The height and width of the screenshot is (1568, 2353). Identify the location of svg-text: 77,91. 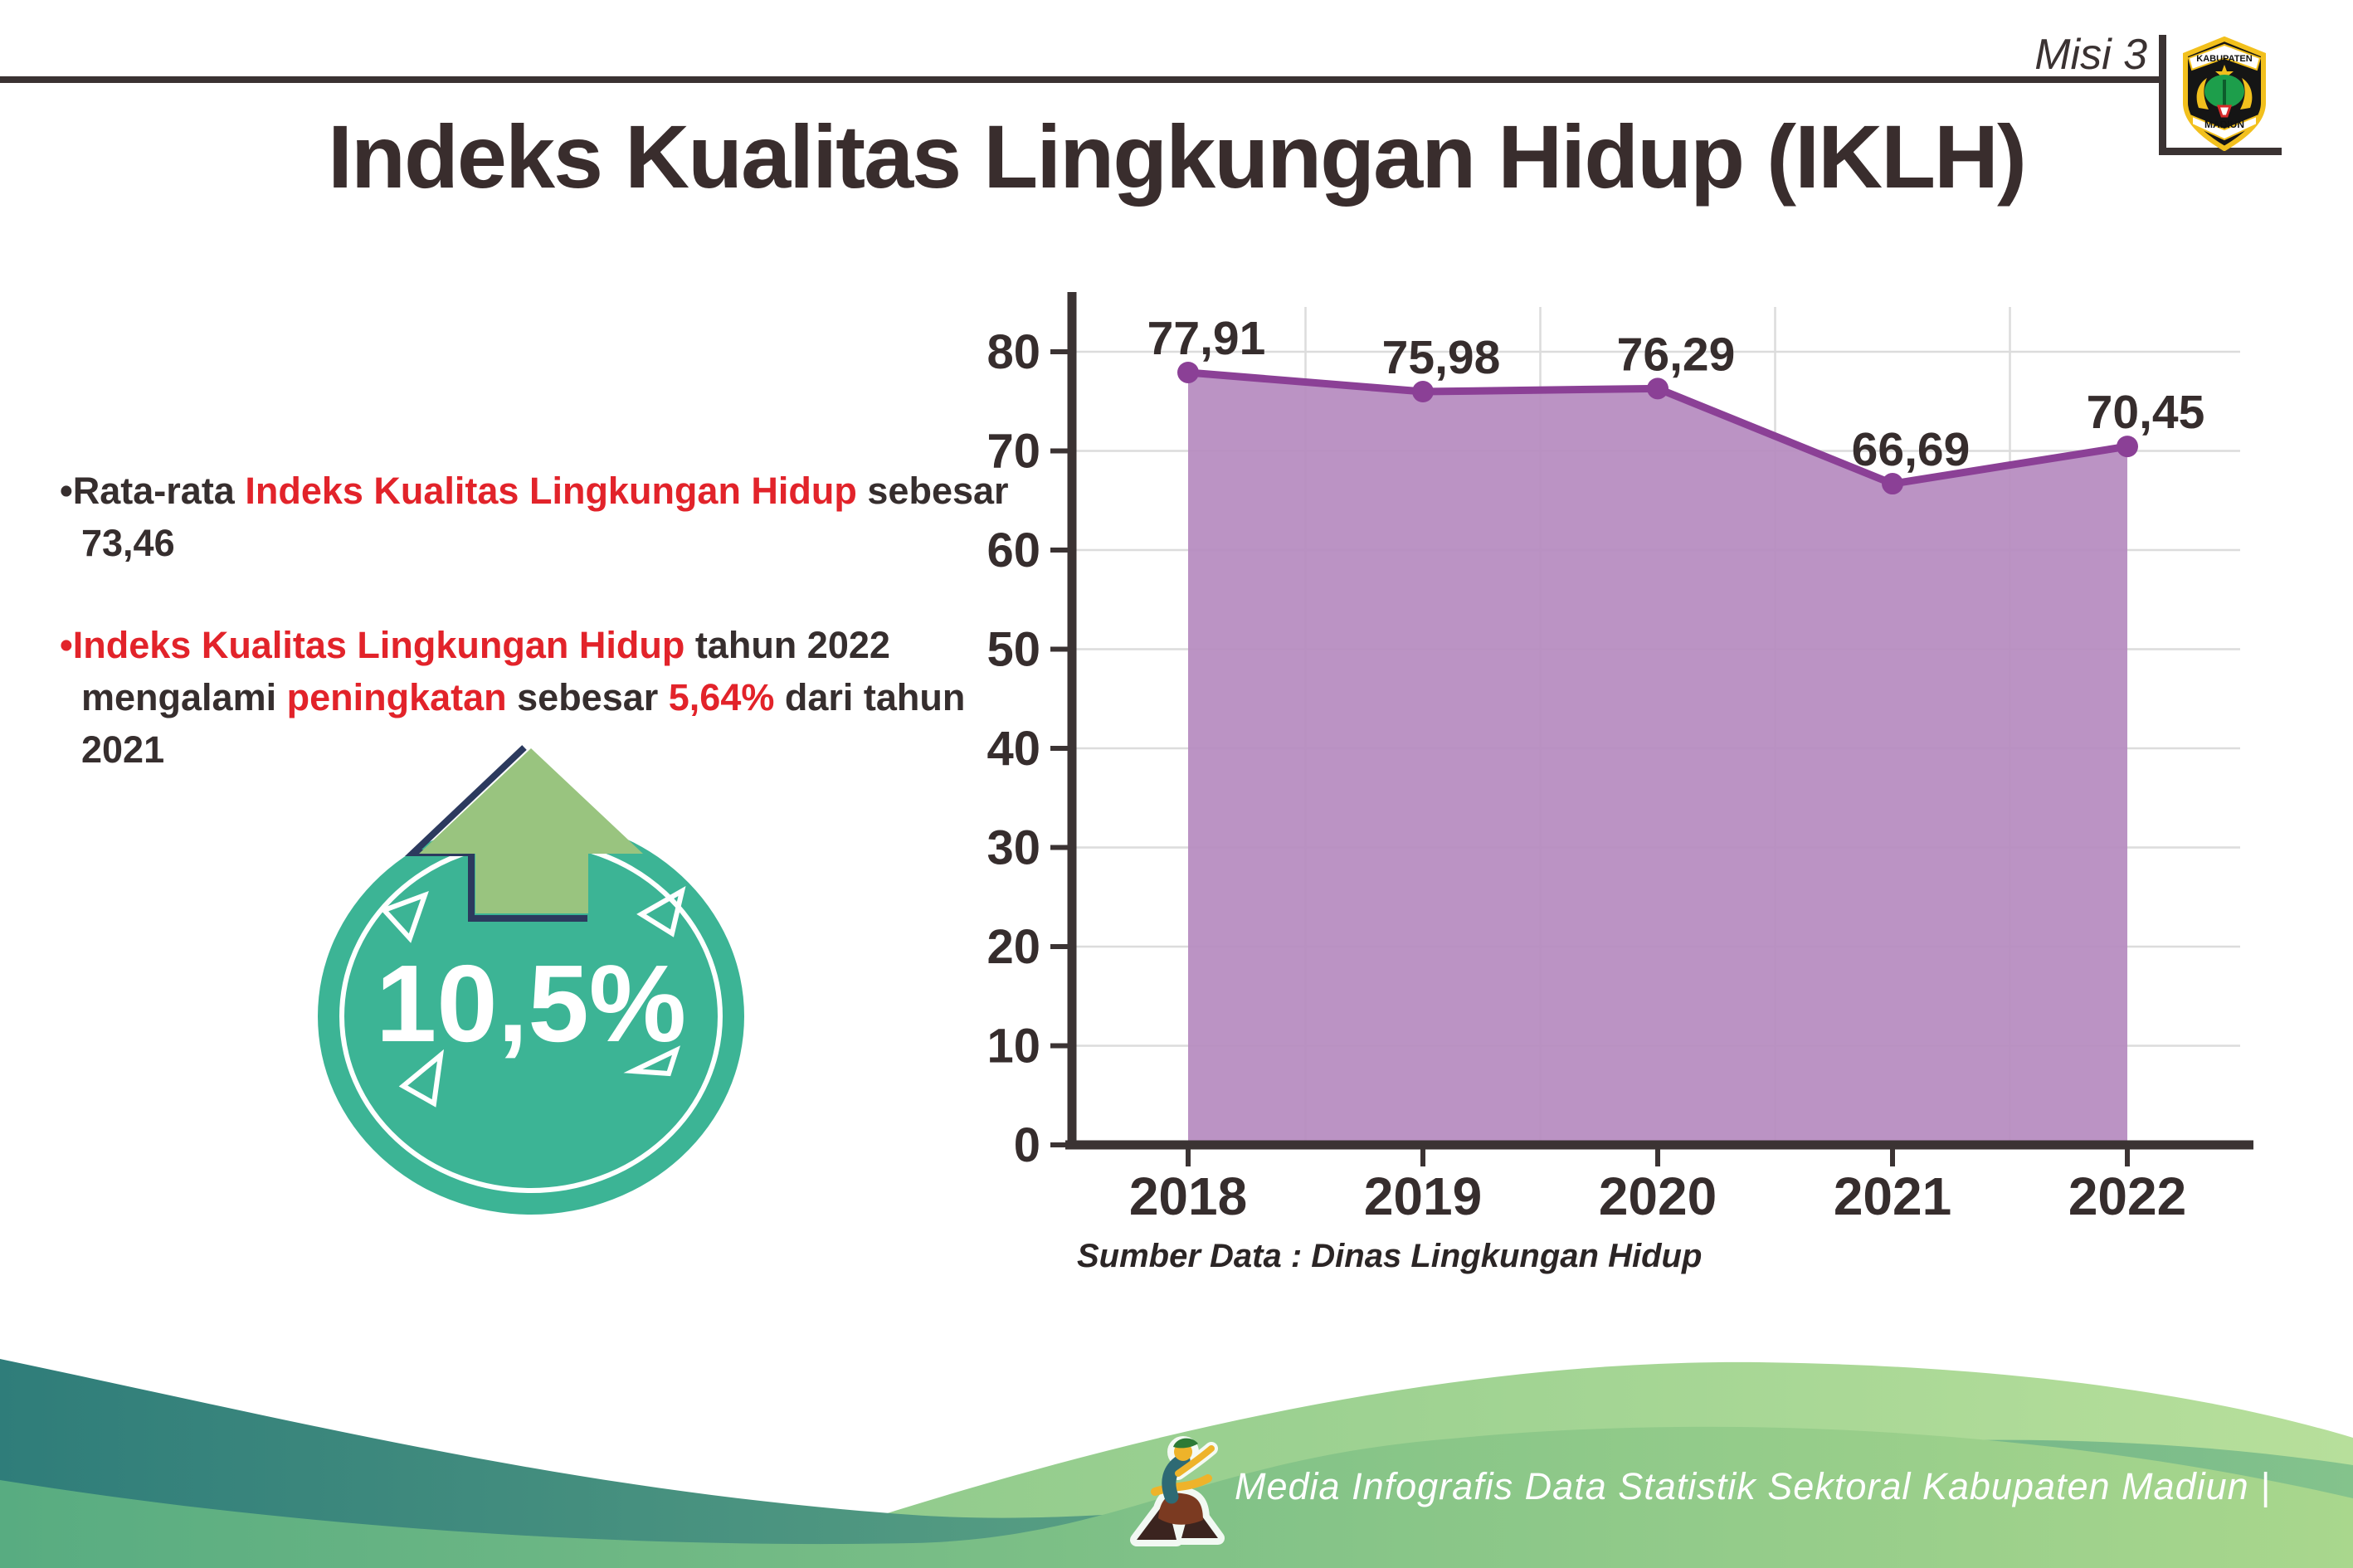
(1206, 338).